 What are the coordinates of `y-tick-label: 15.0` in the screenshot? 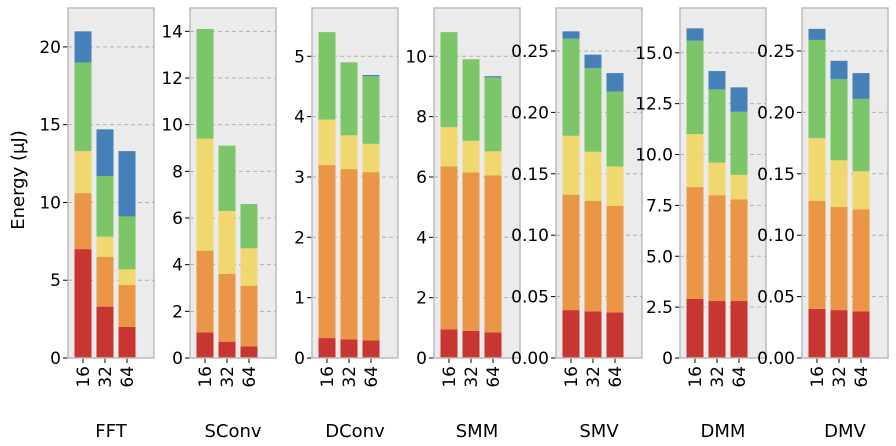 It's located at (654, 54).